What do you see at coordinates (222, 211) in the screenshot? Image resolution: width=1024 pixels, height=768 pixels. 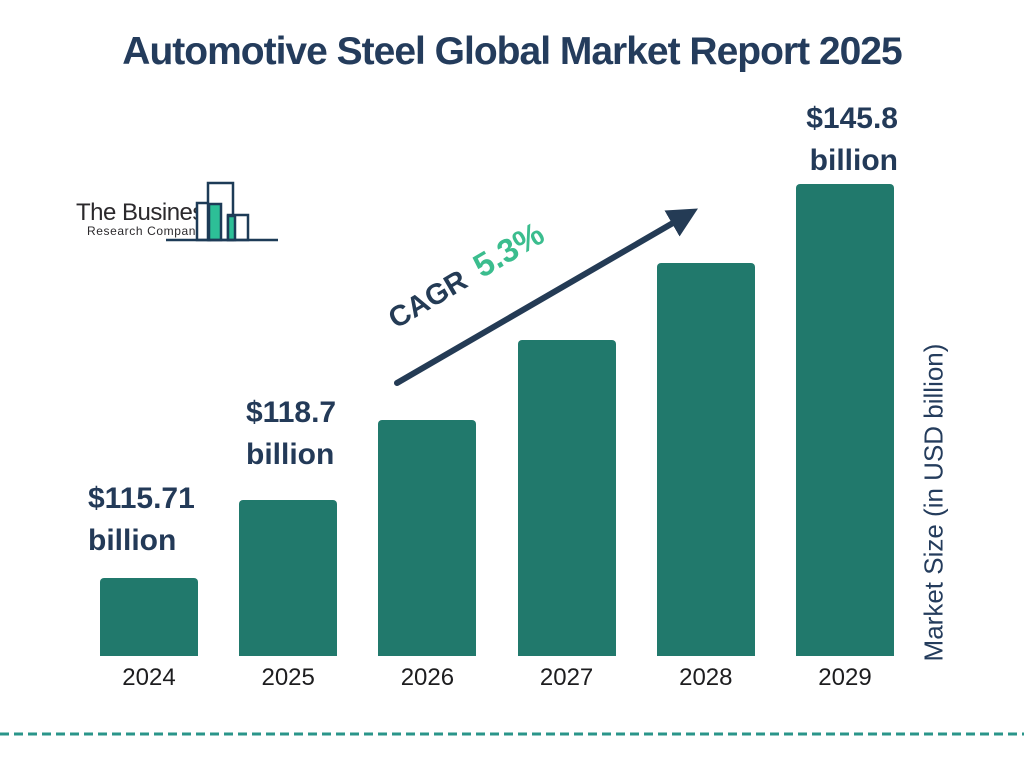 I see `logo-bars-icon` at bounding box center [222, 211].